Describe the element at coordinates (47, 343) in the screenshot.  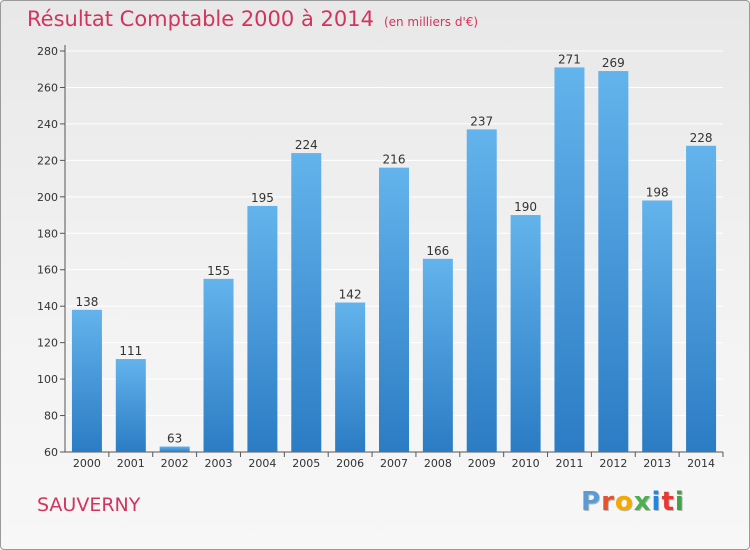
I see `y-tick-label: 120` at that location.